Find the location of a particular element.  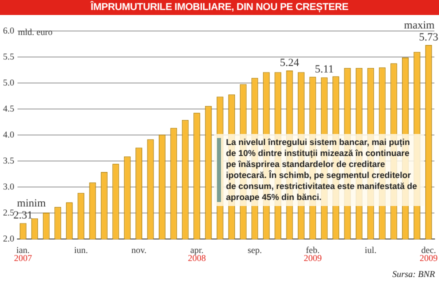

annotation: maxim is located at coordinates (420, 25).